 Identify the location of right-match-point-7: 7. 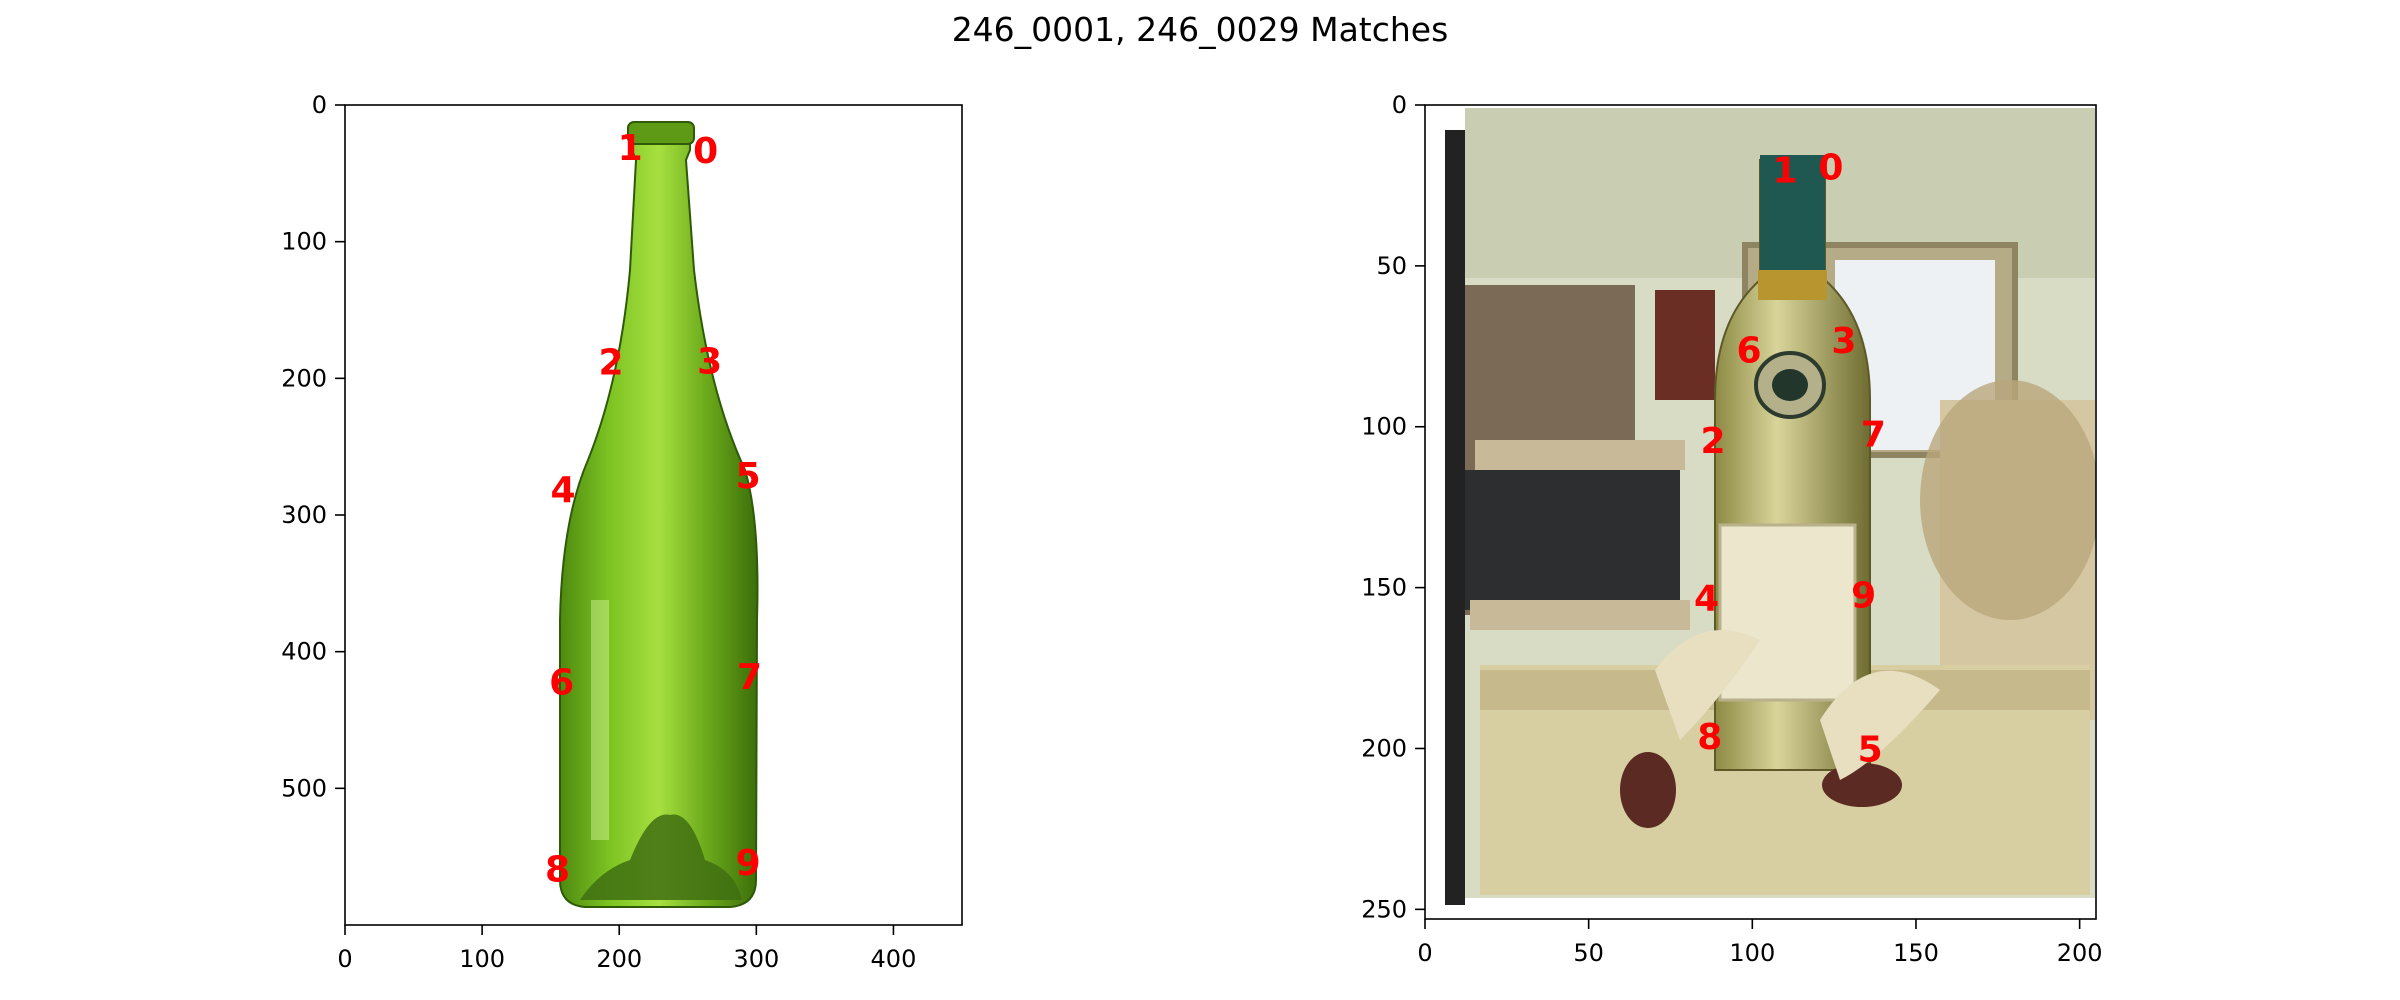
(1873, 434).